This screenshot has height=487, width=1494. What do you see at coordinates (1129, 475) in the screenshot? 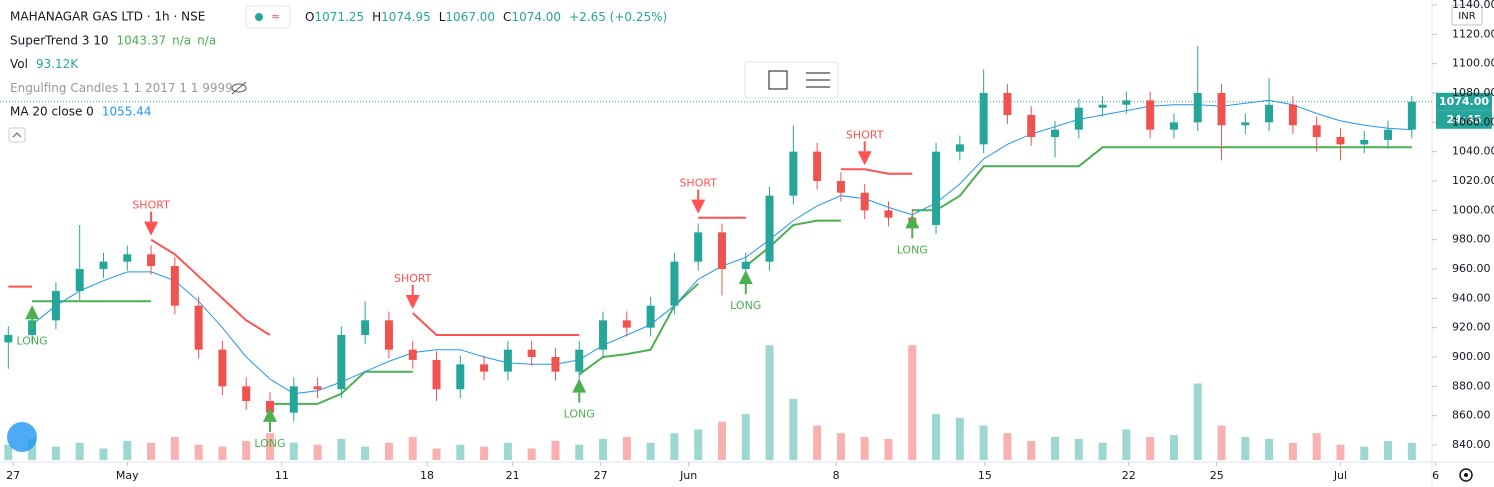
I see `x-tick-label: 22` at bounding box center [1129, 475].